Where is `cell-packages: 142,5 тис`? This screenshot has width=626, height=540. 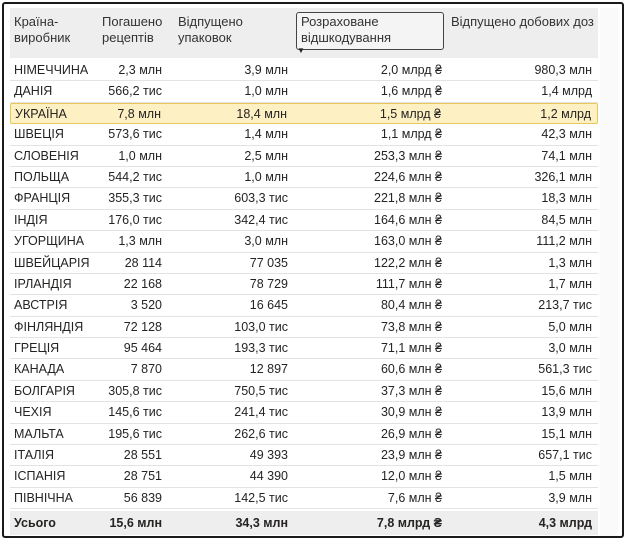
cell-packages: 142,5 тис is located at coordinates (261, 497).